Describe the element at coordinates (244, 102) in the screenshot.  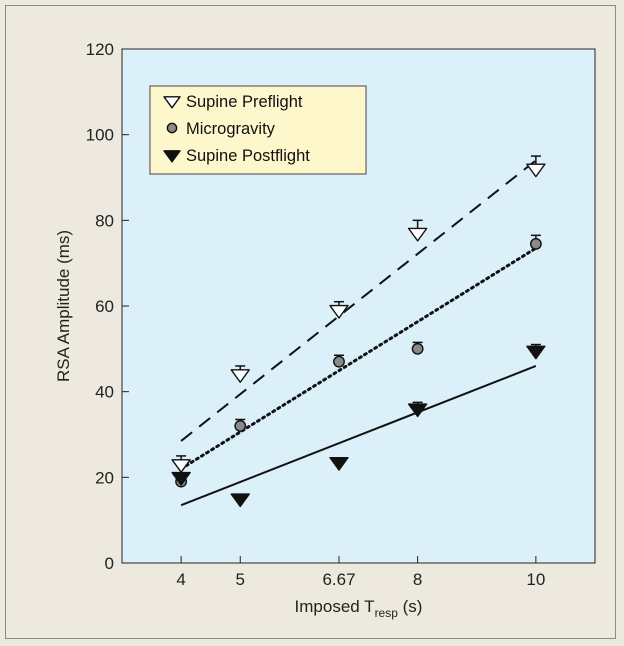
I see `legend-label: Supine Preflight` at that location.